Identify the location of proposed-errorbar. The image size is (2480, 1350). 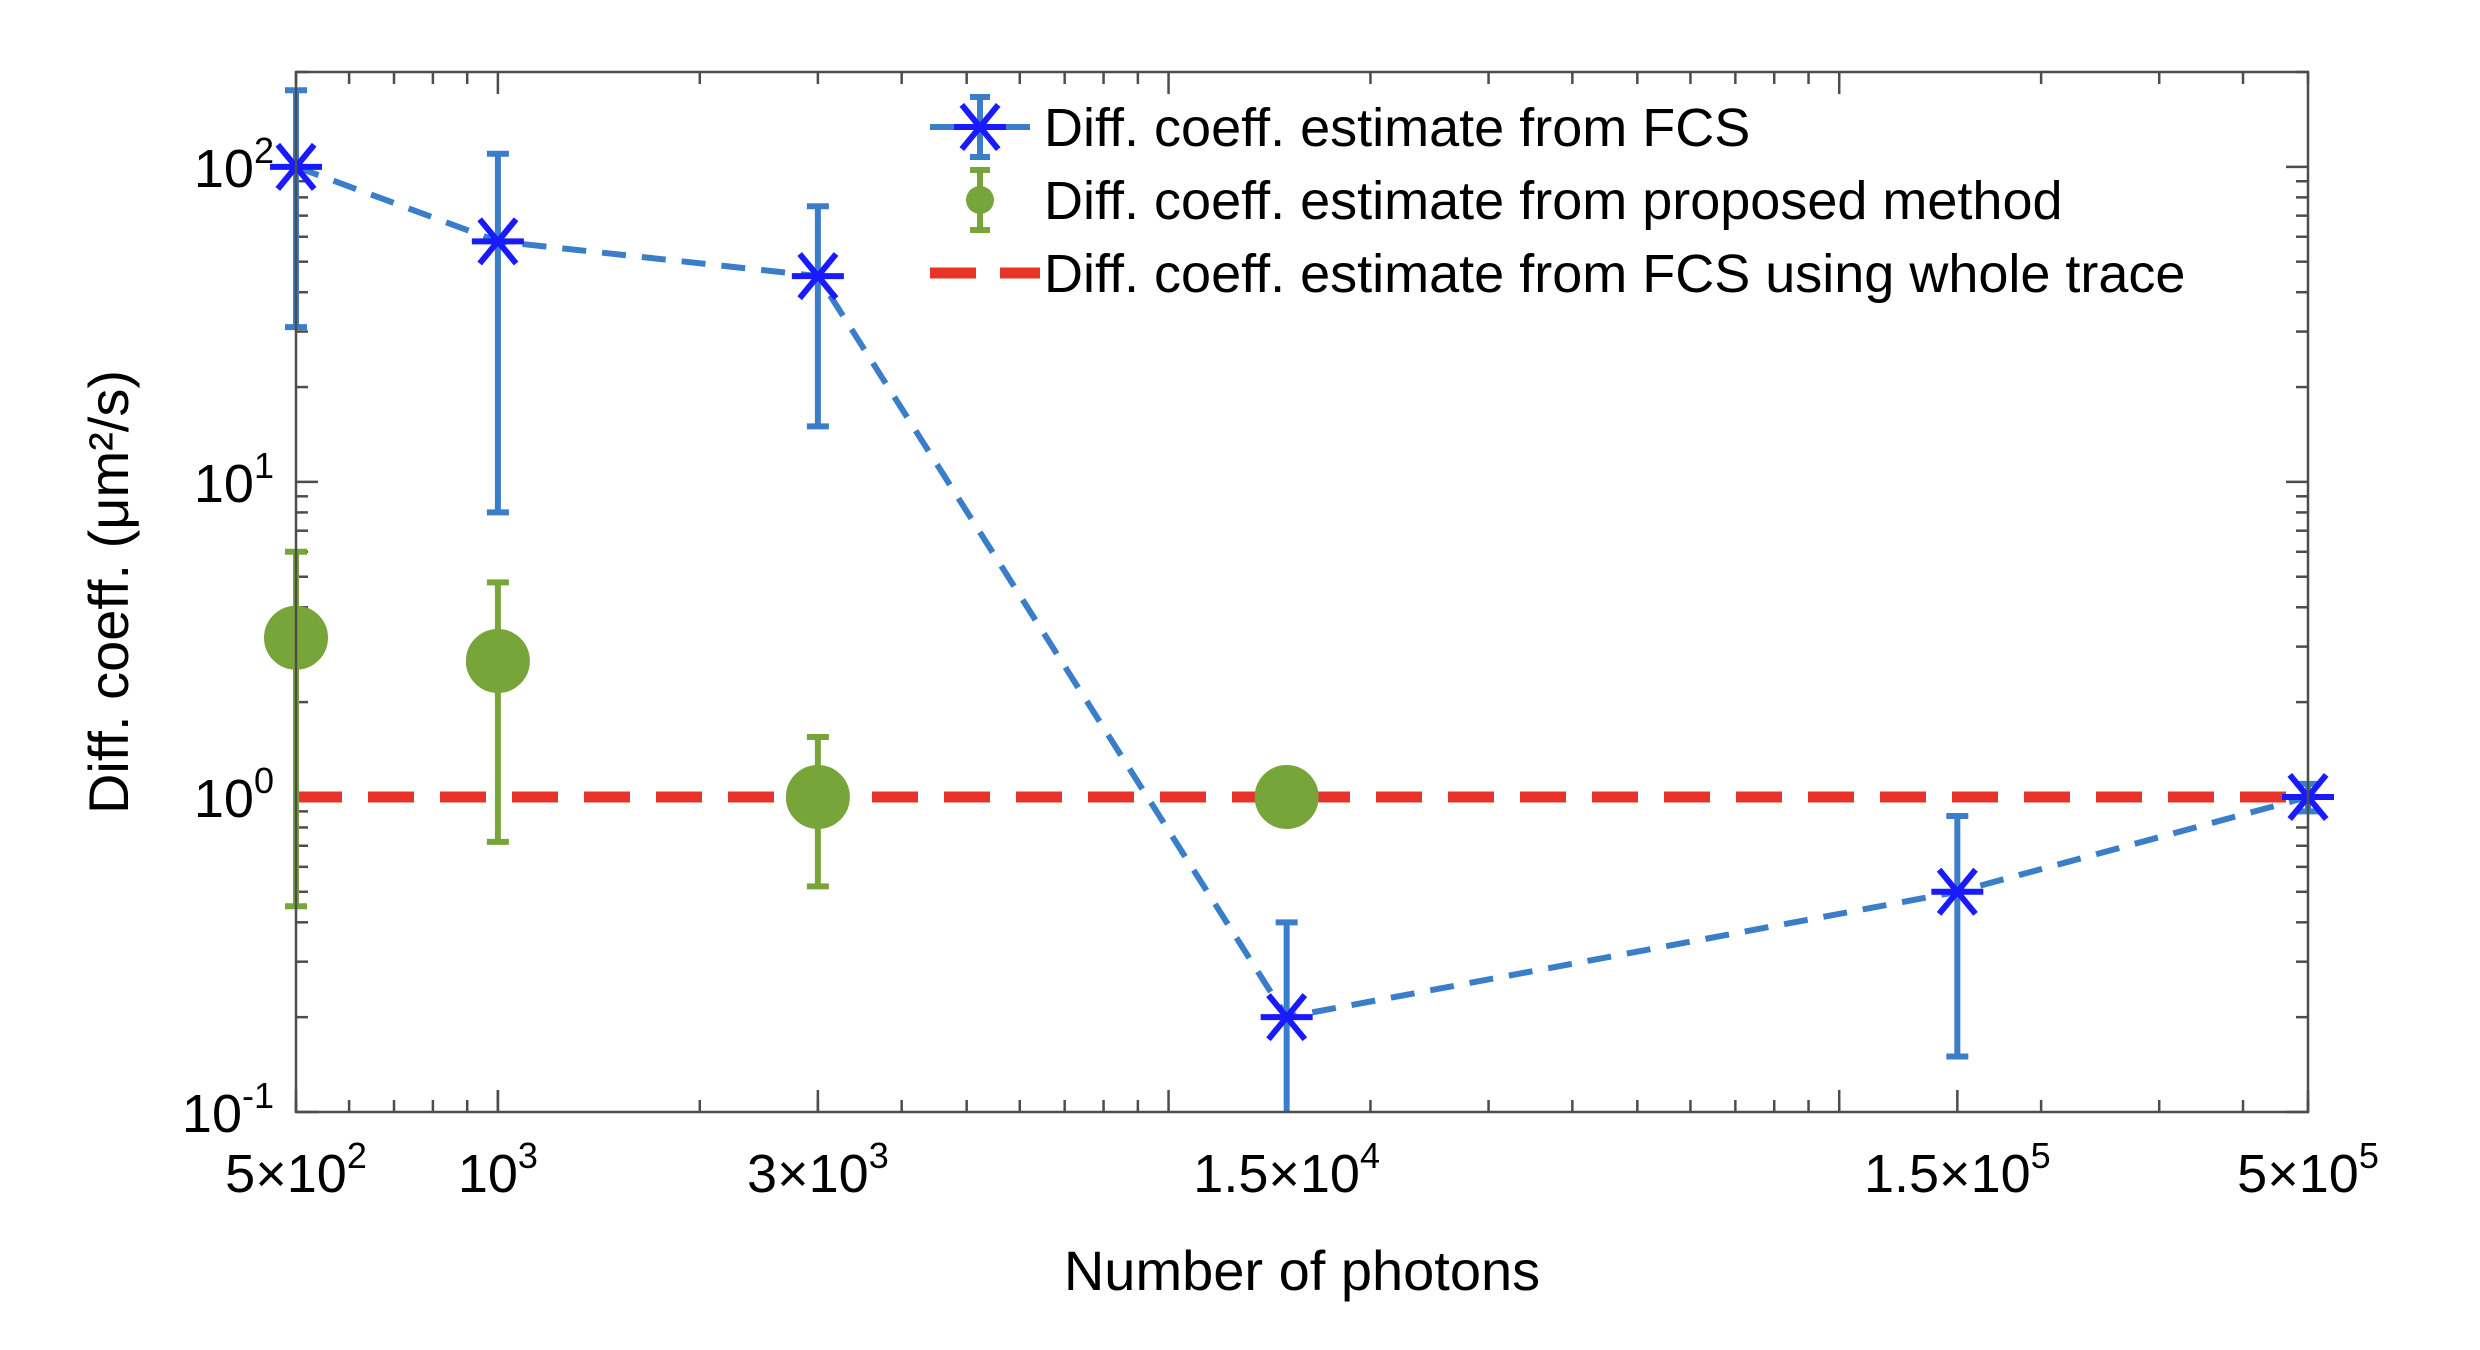
(497, 712).